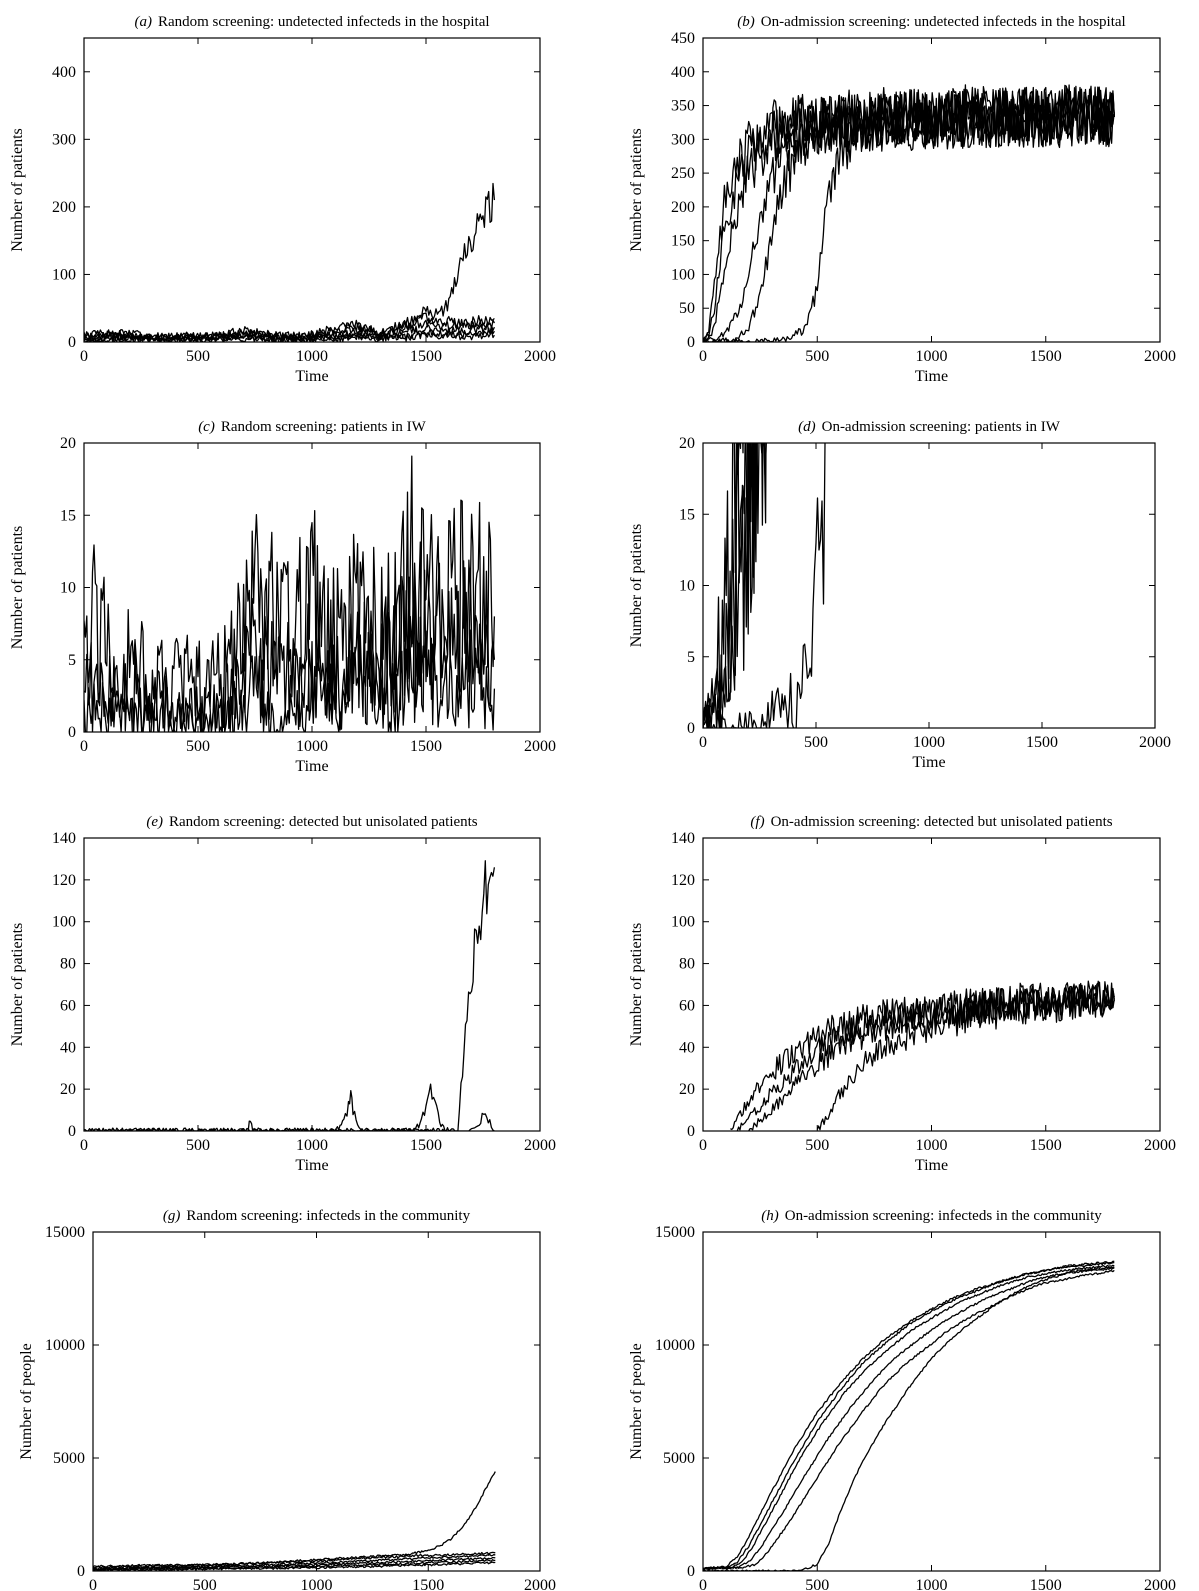 This screenshot has width=1199, height=1591. I want to click on panel-letter: (e), so click(154, 822).